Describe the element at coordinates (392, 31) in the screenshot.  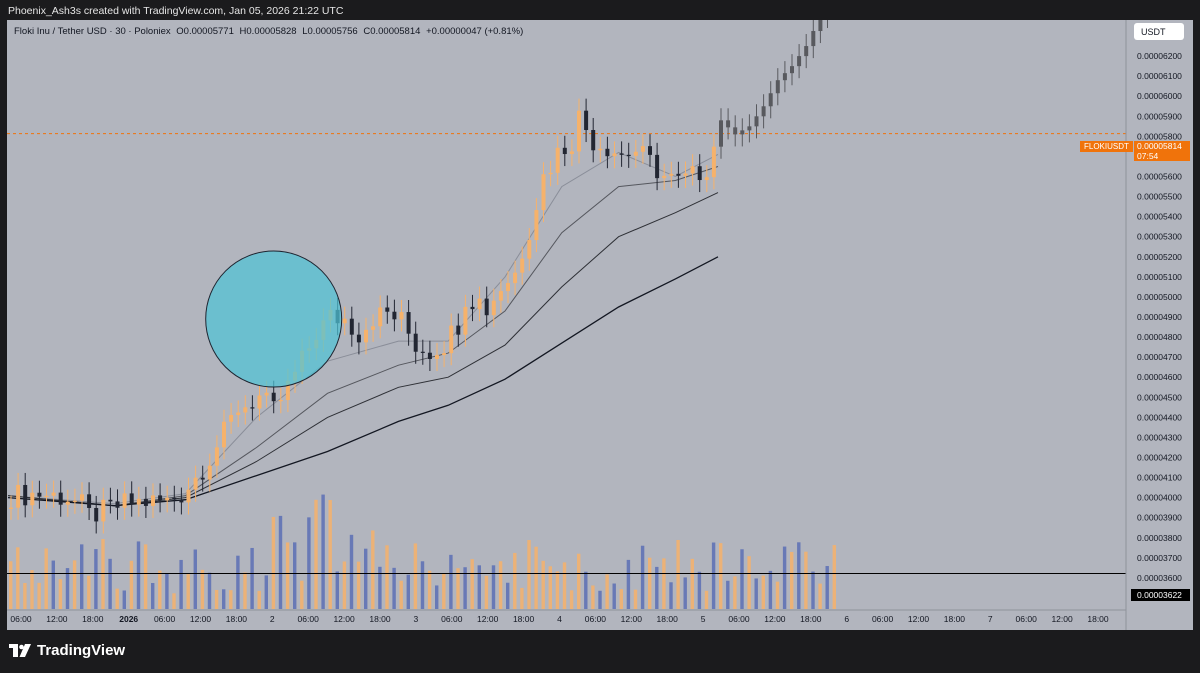
I see `legend-close: C0.00005814` at that location.